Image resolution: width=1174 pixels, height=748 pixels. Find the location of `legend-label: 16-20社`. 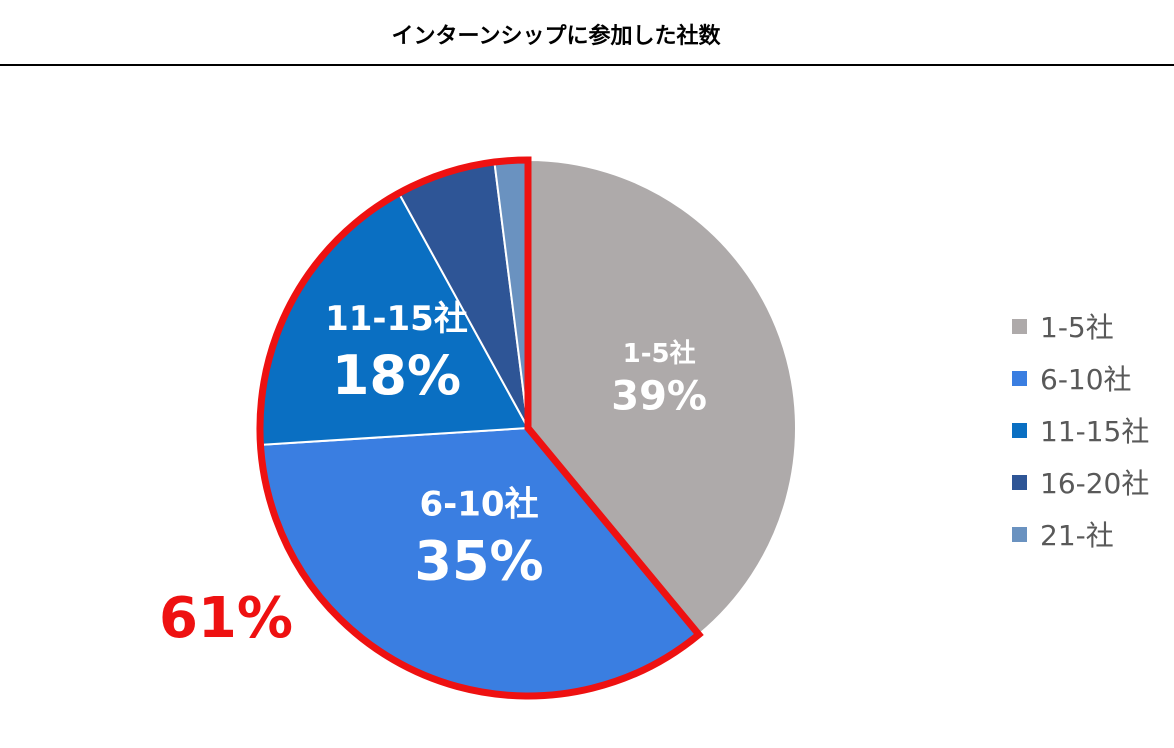

legend-label: 16-20社 is located at coordinates (1095, 483).